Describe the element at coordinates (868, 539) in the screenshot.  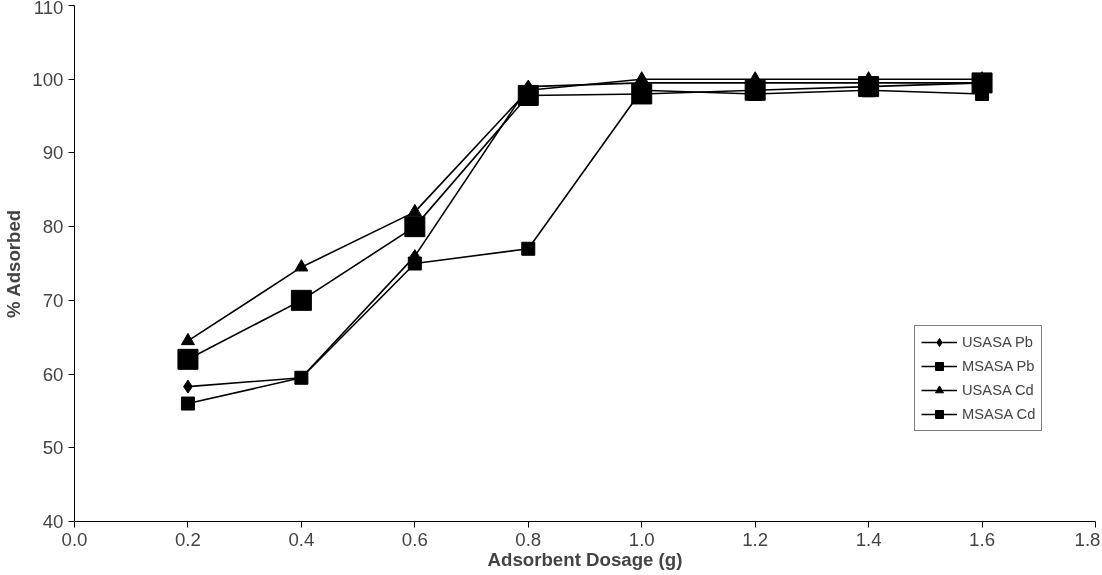
I see `x-tick-label: 1.4` at that location.